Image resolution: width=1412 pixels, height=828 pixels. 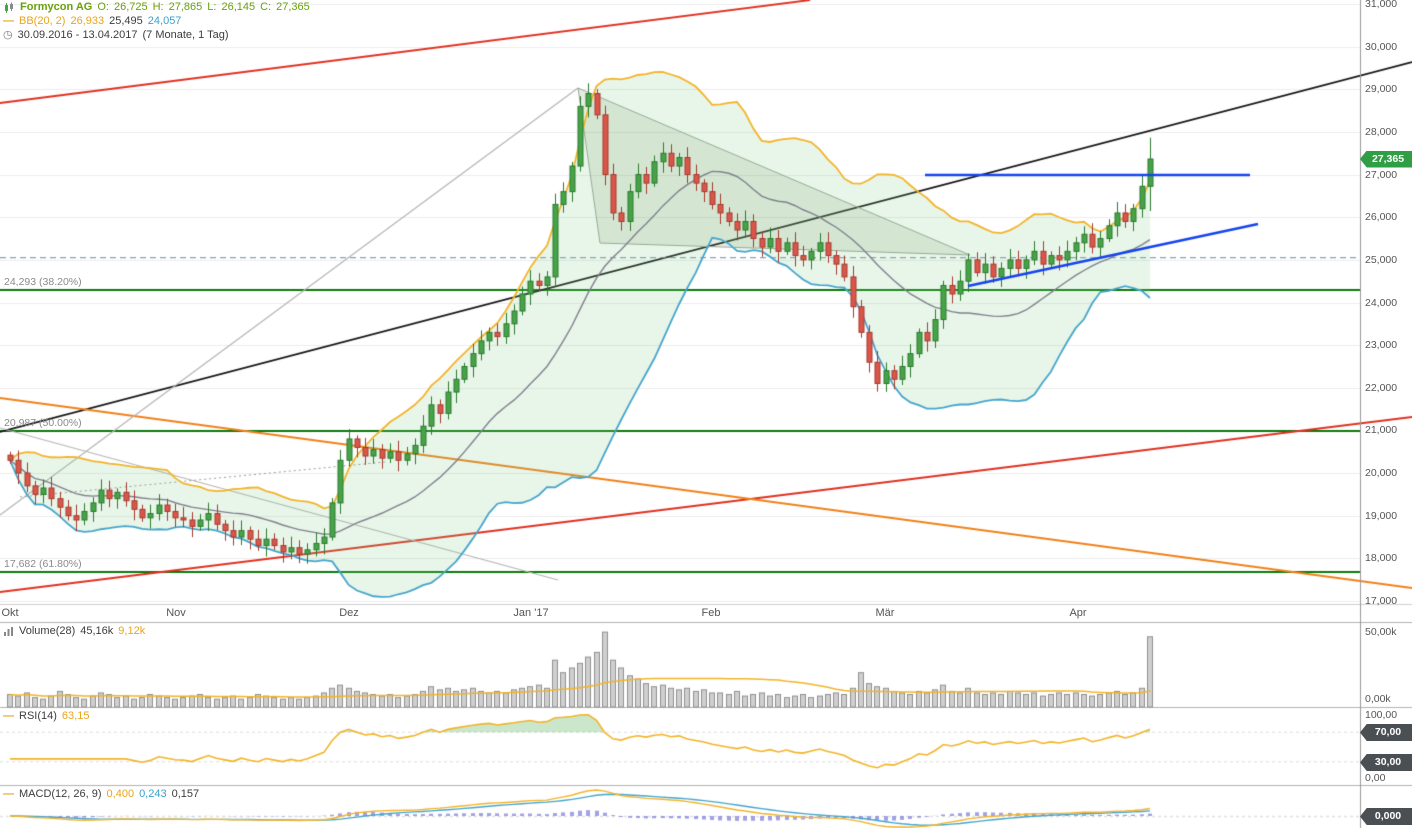 I want to click on open-value: 26,725, so click(x=130, y=7).